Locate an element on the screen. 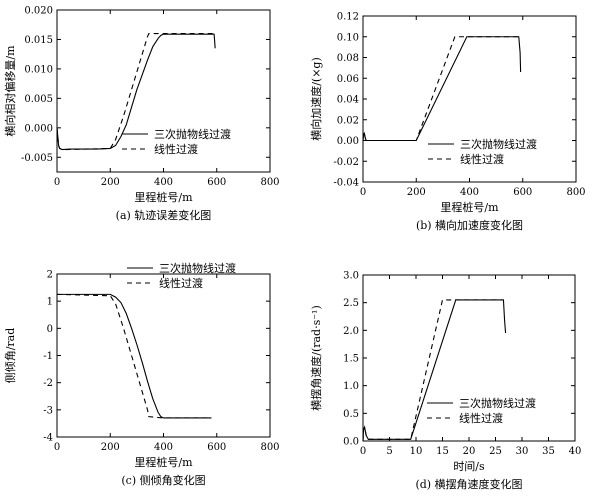 The image size is (594, 499). y-tick-label: -1 is located at coordinates (48, 356).